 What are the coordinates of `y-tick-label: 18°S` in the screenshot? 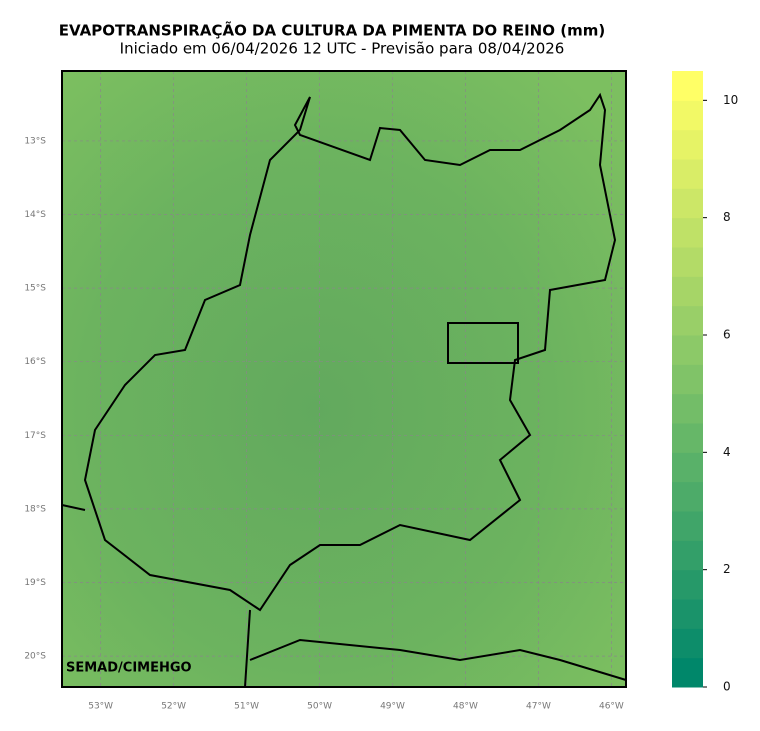 It's located at (35, 509).